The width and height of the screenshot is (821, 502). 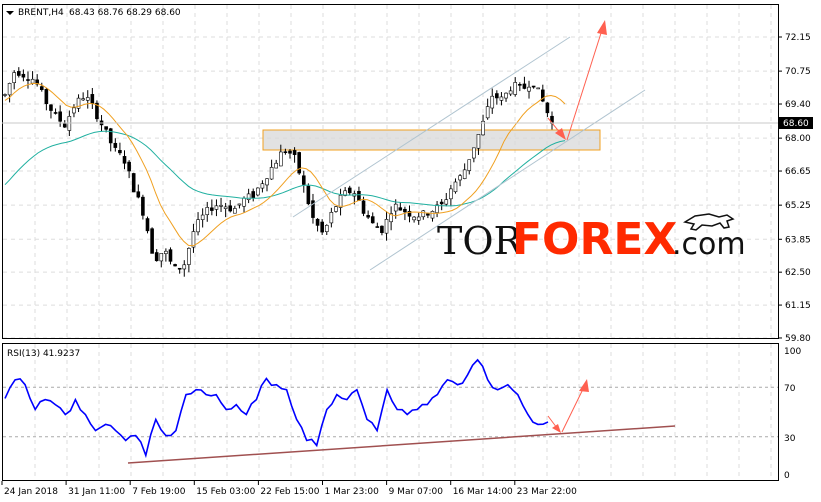 I want to click on torforex-logo: TOR FOREX .com, so click(x=591, y=239).